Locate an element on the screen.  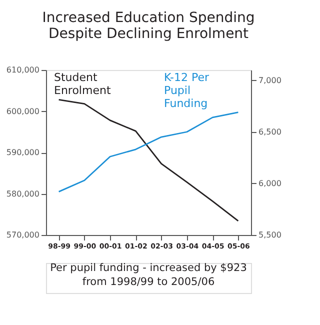
y2-tick-label: 6,500 is located at coordinates (270, 131).